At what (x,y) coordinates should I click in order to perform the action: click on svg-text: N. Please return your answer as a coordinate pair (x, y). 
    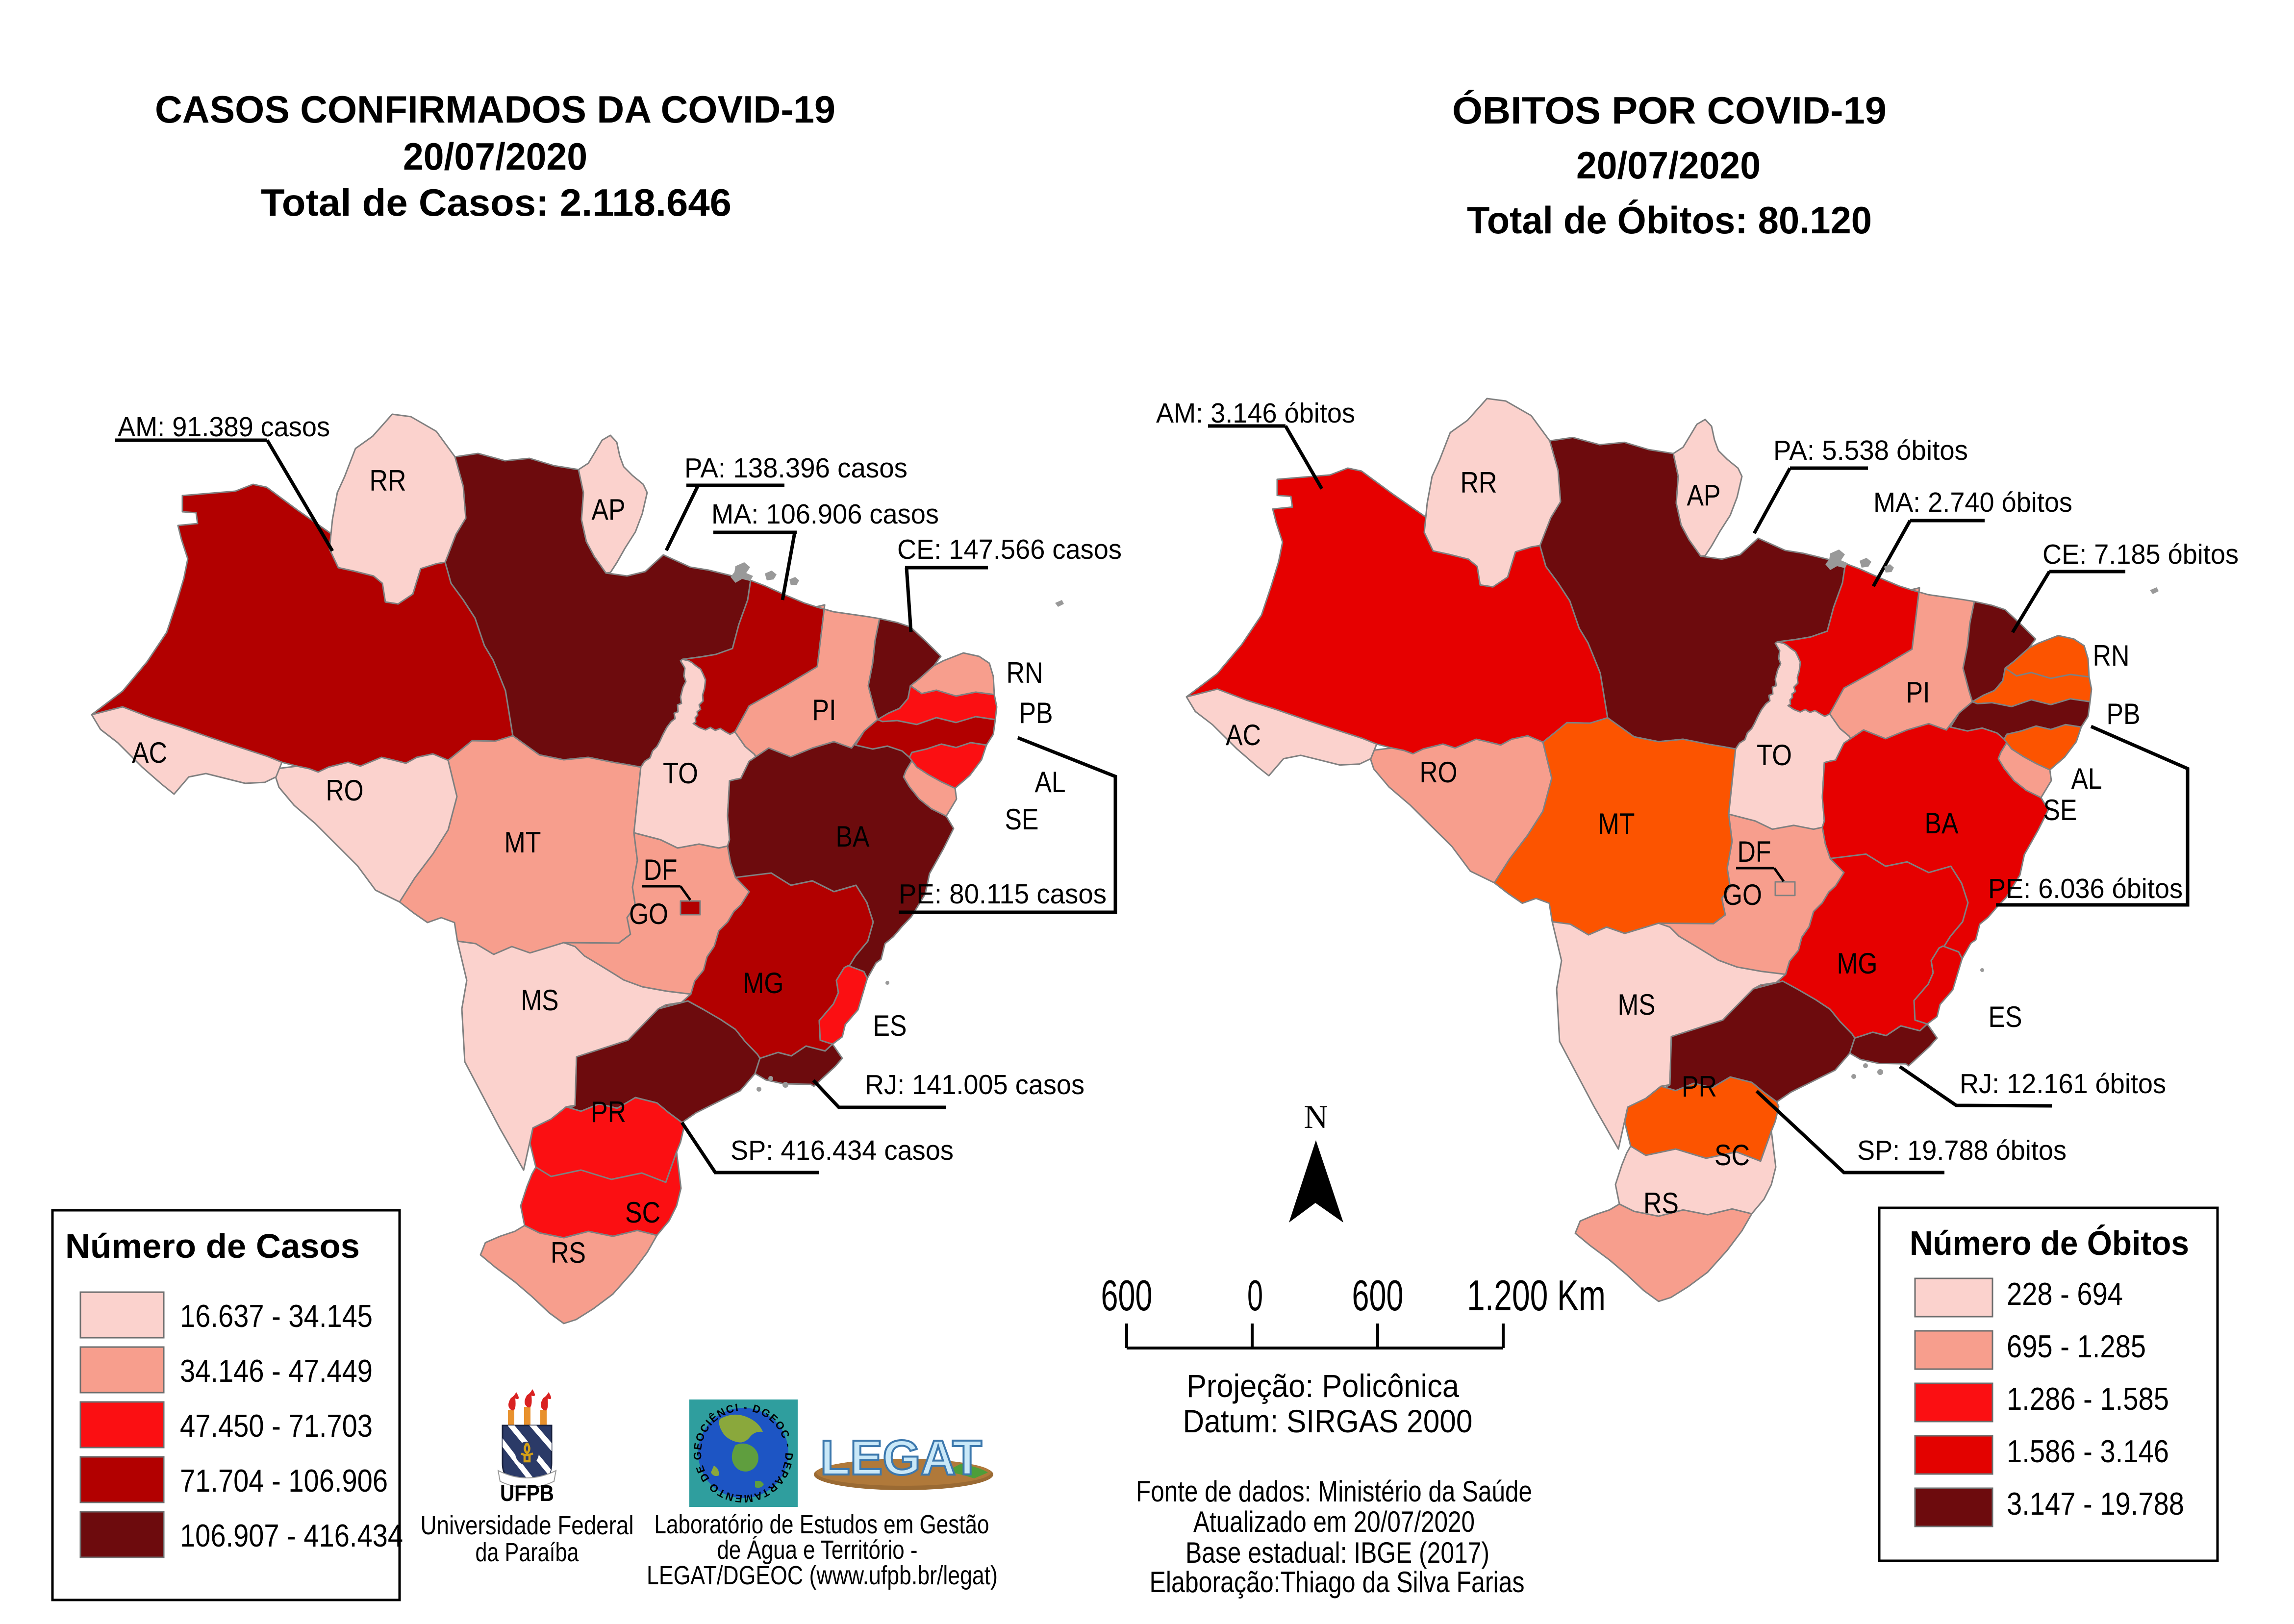
    Looking at the image, I should click on (1316, 1116).